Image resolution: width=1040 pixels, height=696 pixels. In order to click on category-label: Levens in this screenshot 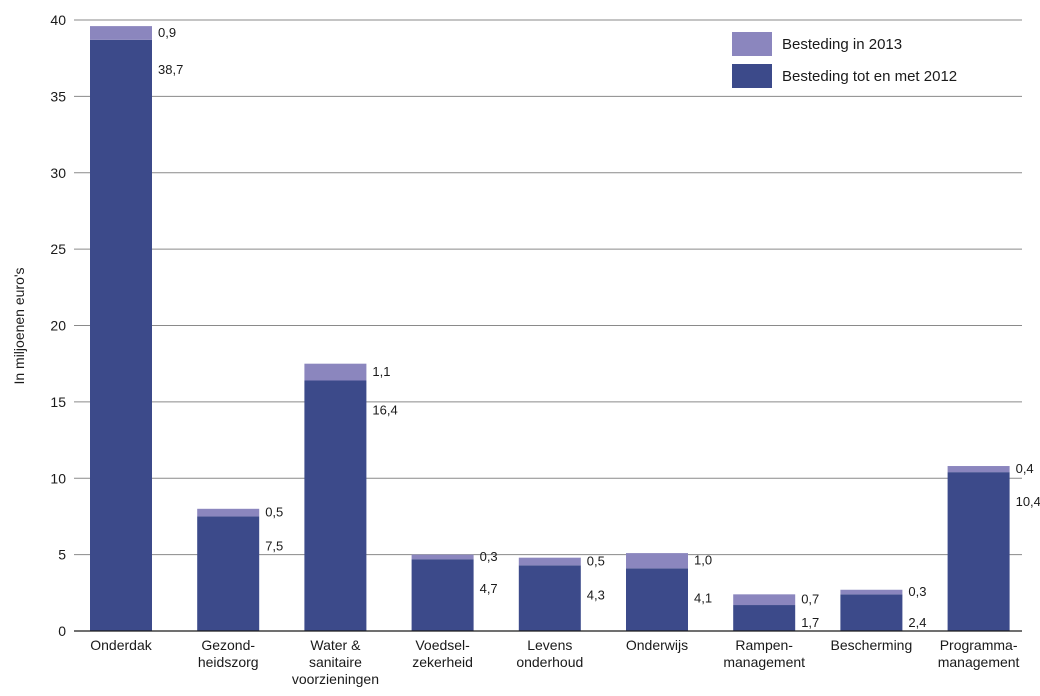, I will do `click(549, 645)`.